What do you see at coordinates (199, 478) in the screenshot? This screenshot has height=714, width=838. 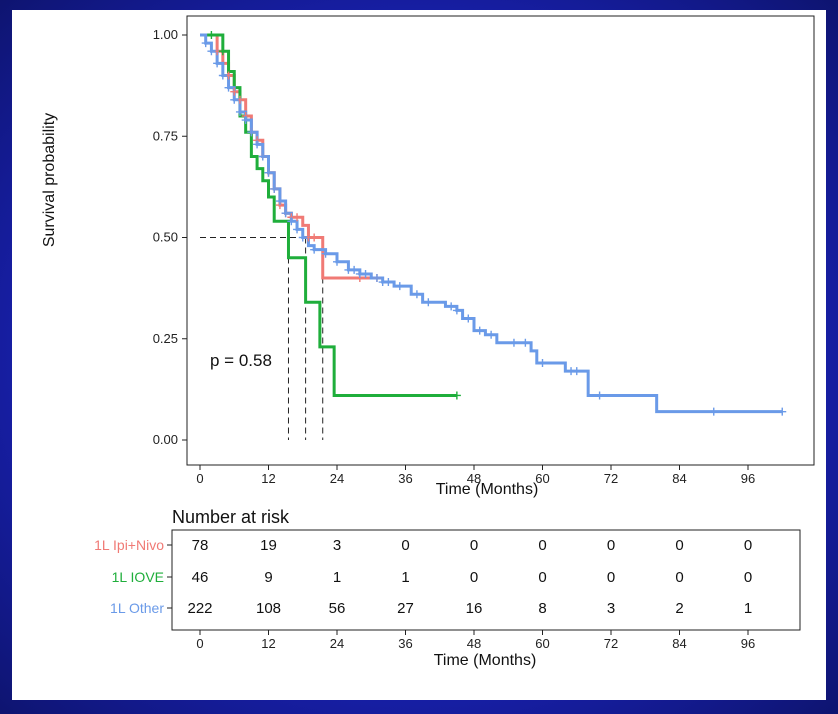 I see `x-tick-label: 0` at bounding box center [199, 478].